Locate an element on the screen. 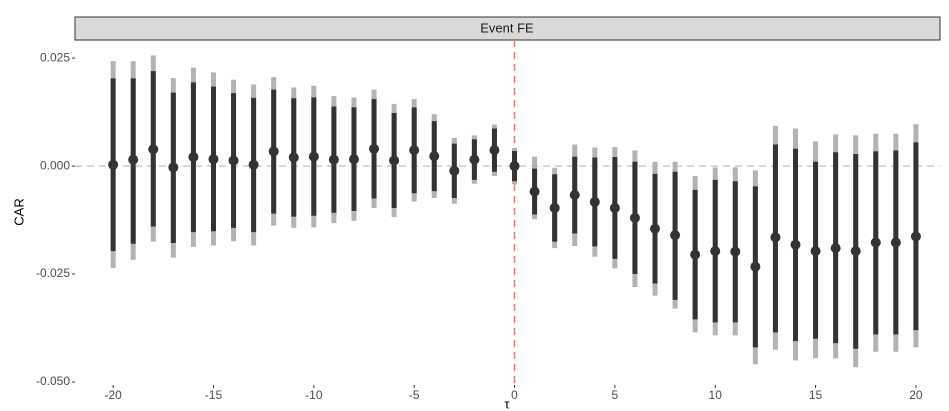  x-axis-label: τ is located at coordinates (507, 403).